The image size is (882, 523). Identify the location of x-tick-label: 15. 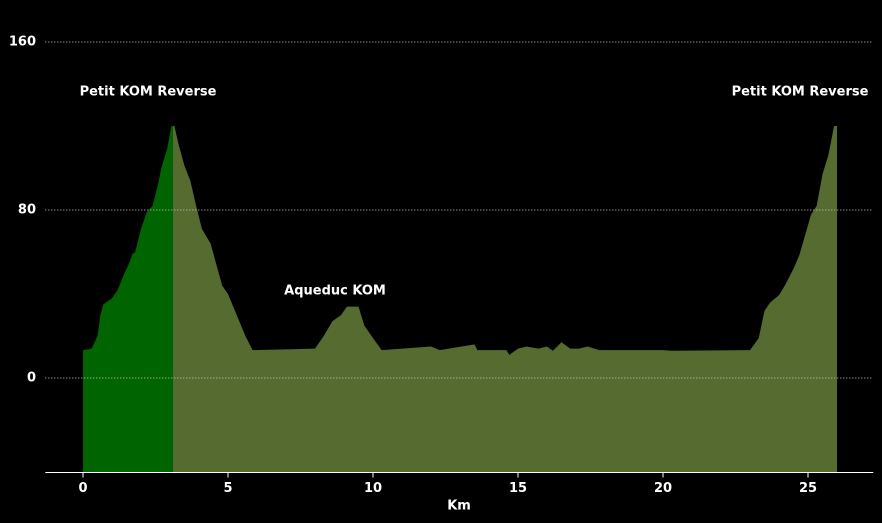
(518, 488).